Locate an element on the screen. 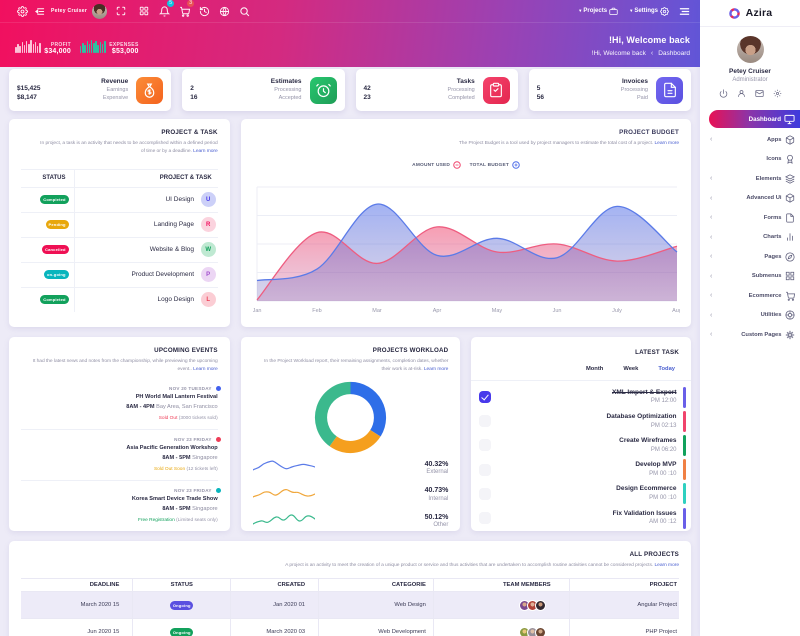 This screenshot has height=636, width=800. svg-text: Jun is located at coordinates (556, 311).